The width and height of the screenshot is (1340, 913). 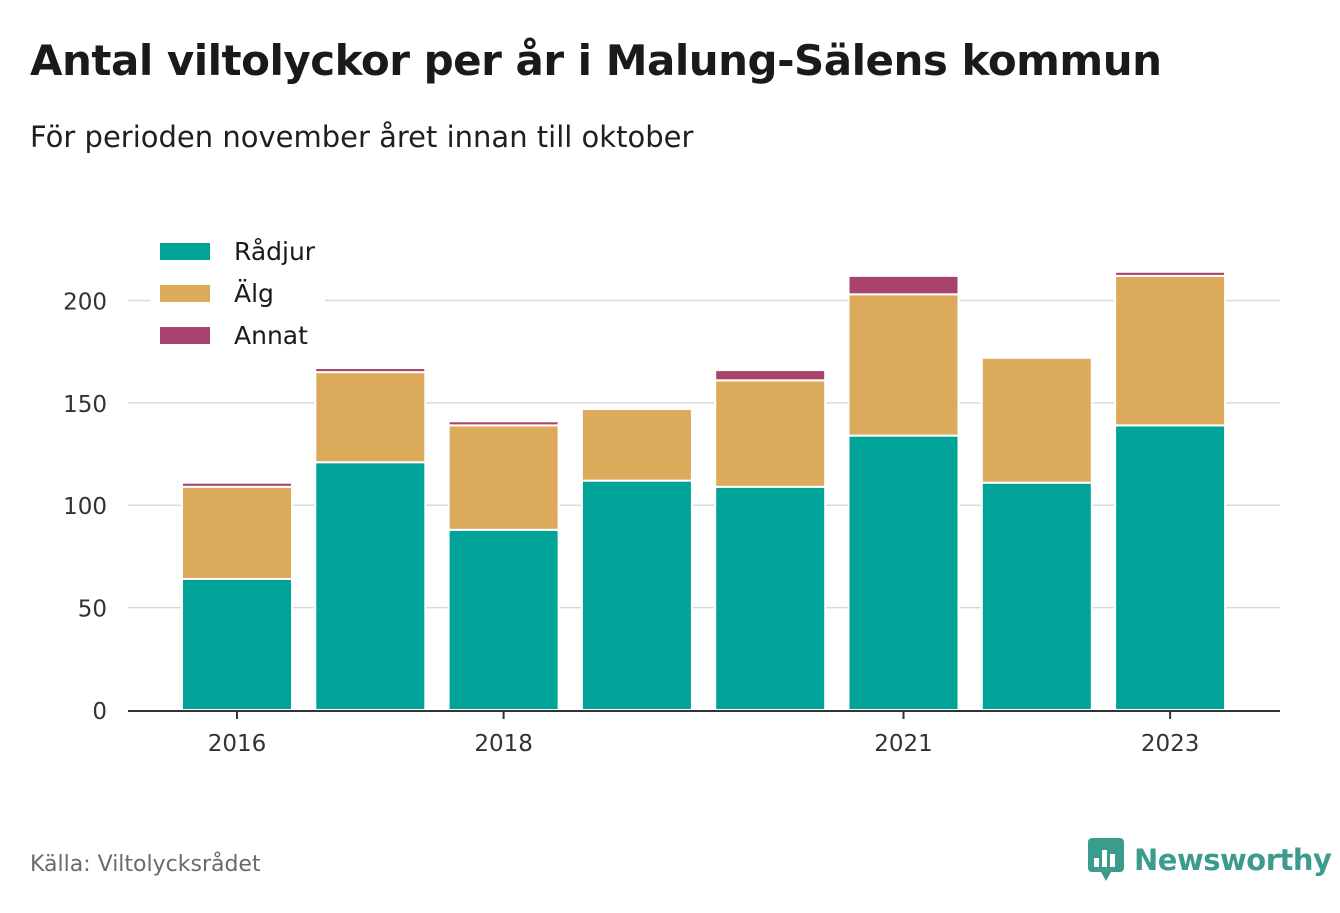 What do you see at coordinates (92, 610) in the screenshot?
I see `y-tick-label: 50` at bounding box center [92, 610].